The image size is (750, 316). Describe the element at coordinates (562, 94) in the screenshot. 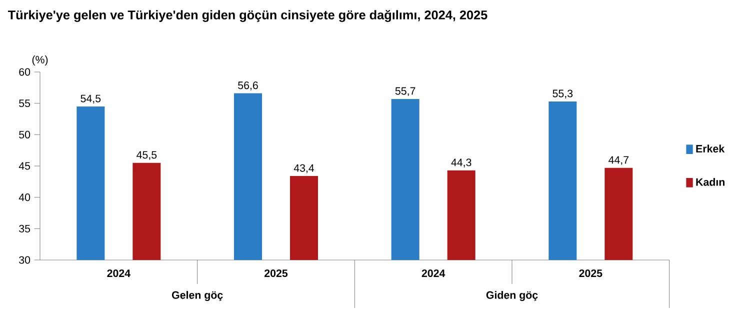

I see `data-label: 55,3` at that location.